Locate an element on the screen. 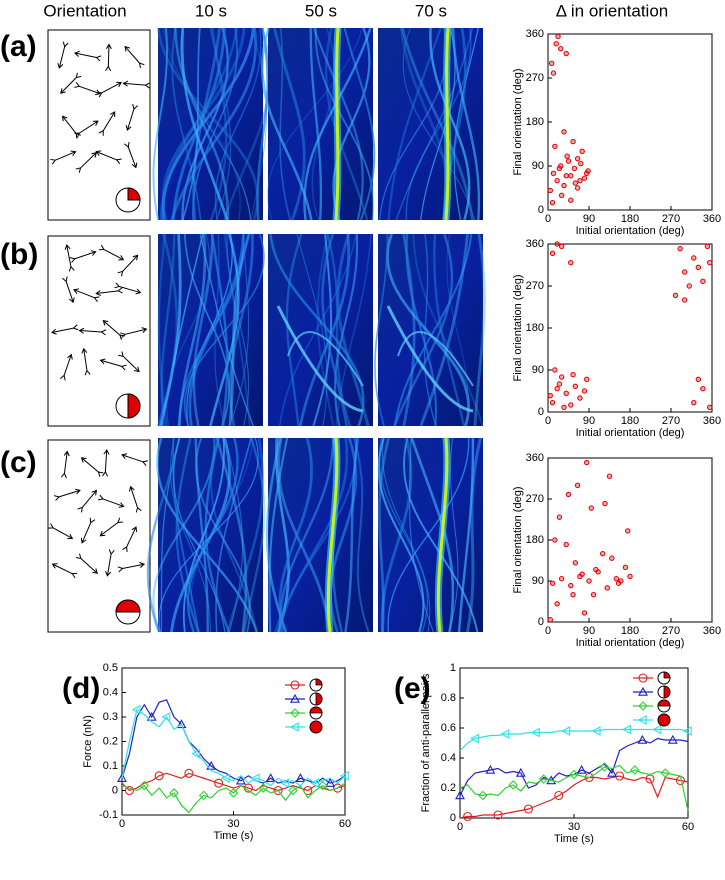 Image resolution: width=725 pixels, height=880 pixels. kymograph-image is located at coordinates (430, 124).